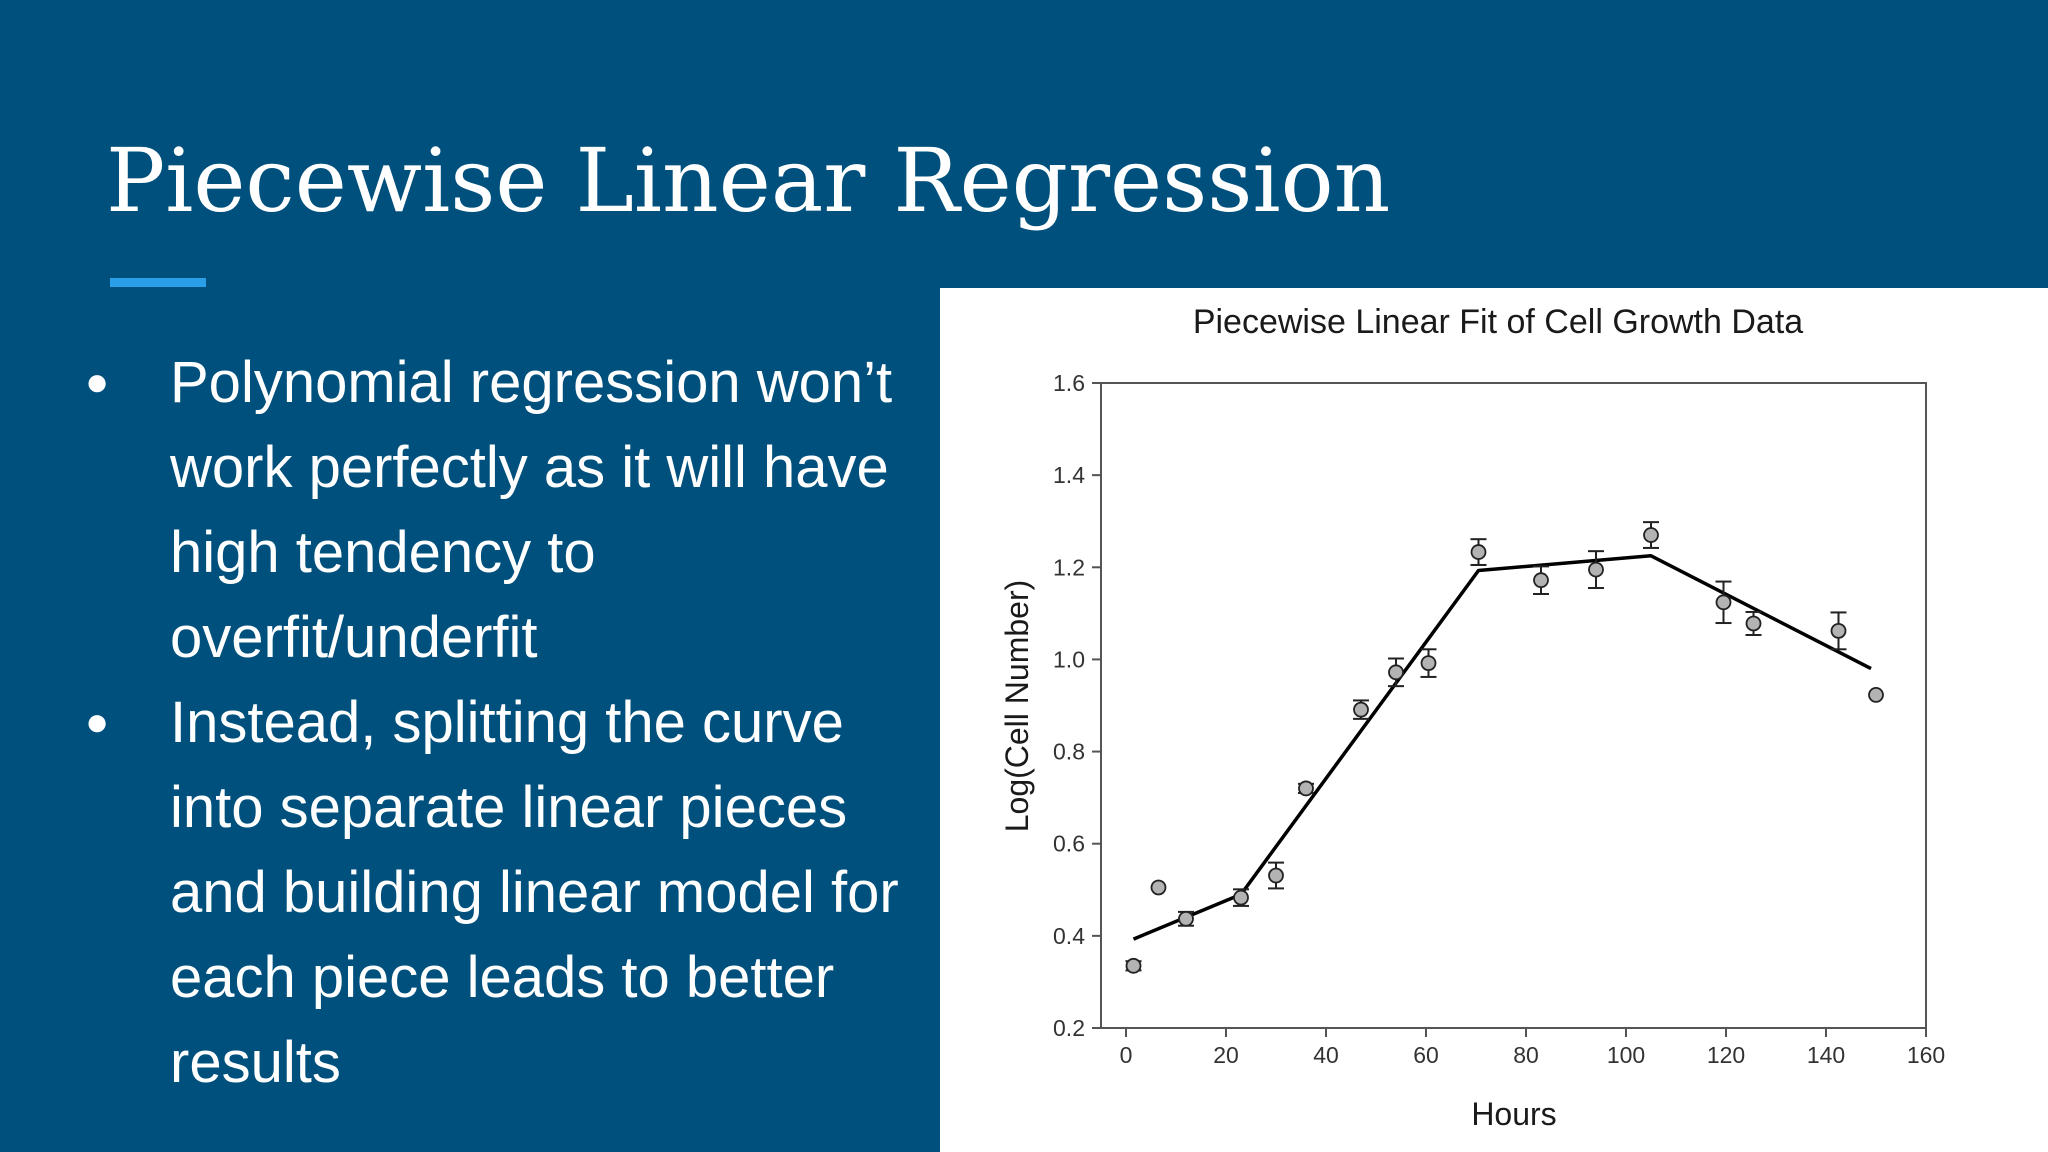 Image resolution: width=2048 pixels, height=1152 pixels. Describe the element at coordinates (1826, 1055) in the screenshot. I see `x-tick-label: 140` at that location.